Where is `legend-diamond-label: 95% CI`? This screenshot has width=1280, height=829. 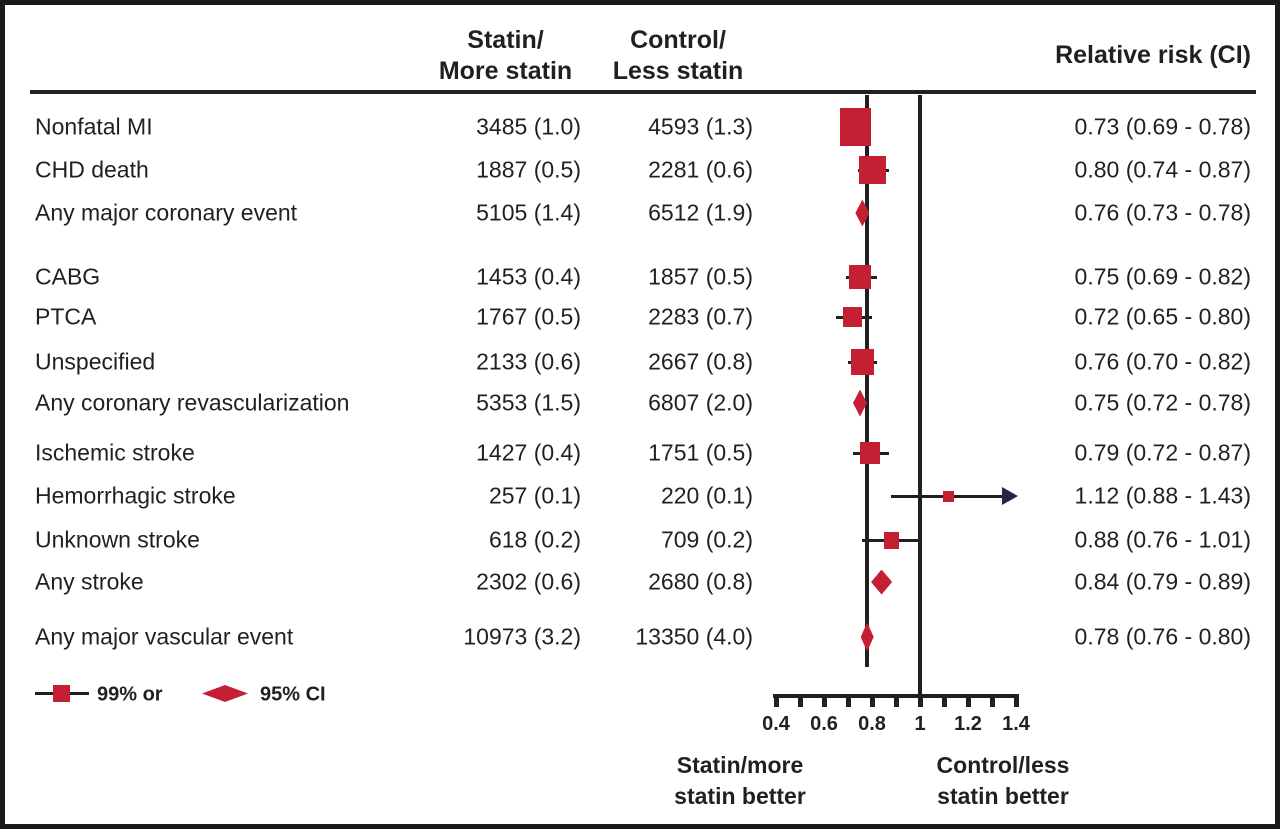
legend-diamond-label: 95% CI is located at coordinates (293, 694).